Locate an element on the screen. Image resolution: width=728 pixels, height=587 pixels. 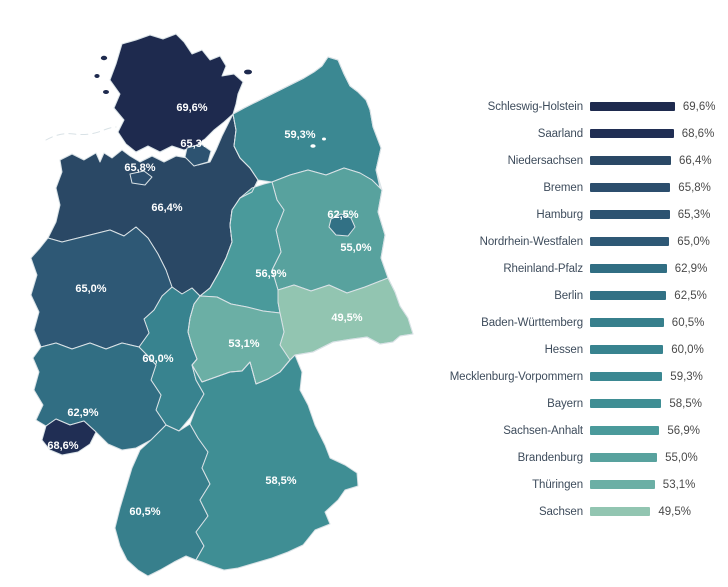
chart-row-label: Bayern is located at coordinates (565, 403).